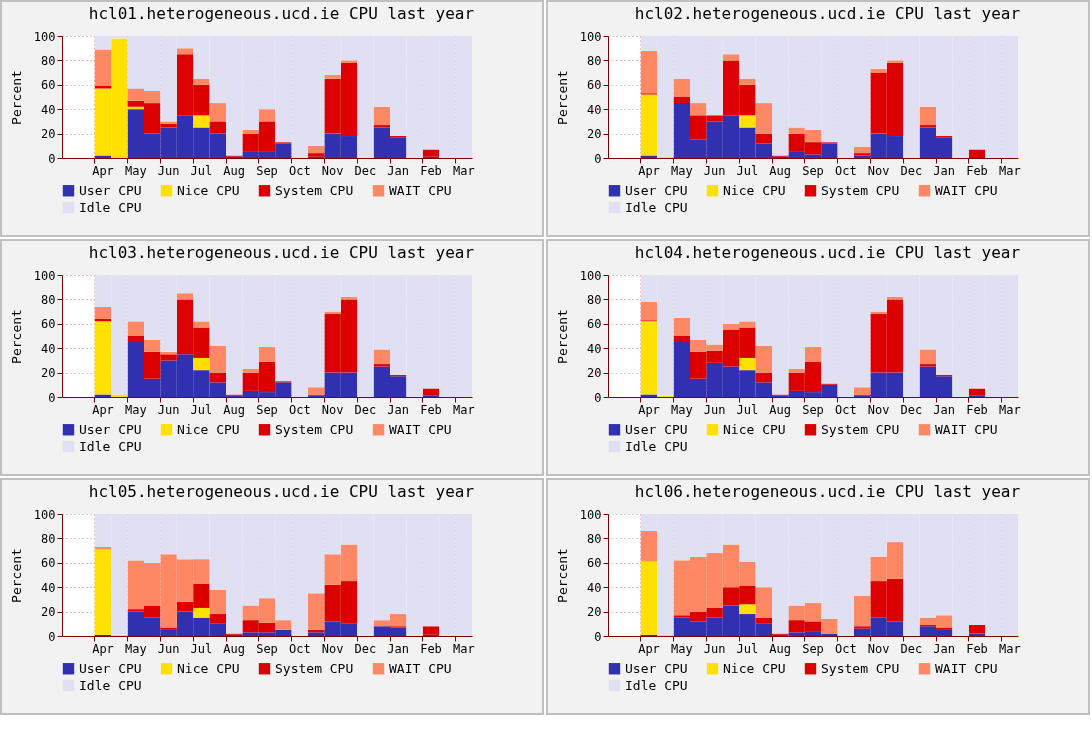 This screenshot has height=731, width=1092. What do you see at coordinates (827, 13) in the screenshot?
I see `chart-title: hcl02.heterogeneous.ucd.ie CPU last year` at bounding box center [827, 13].